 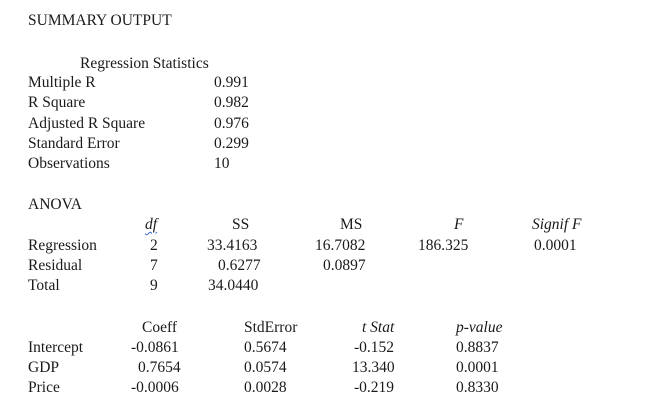 What do you see at coordinates (344, 265) in the screenshot?
I see `anova-ms: 0.0897` at bounding box center [344, 265].